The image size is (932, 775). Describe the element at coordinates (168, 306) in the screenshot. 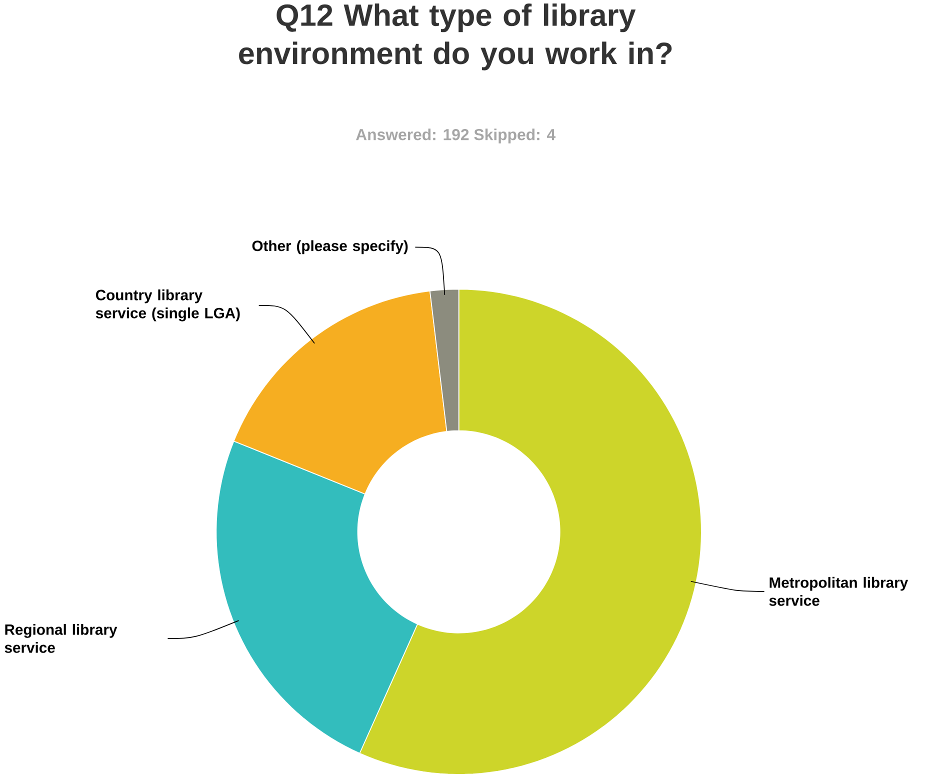

I see `slice-label: Country library service (single LGA)` at that location.